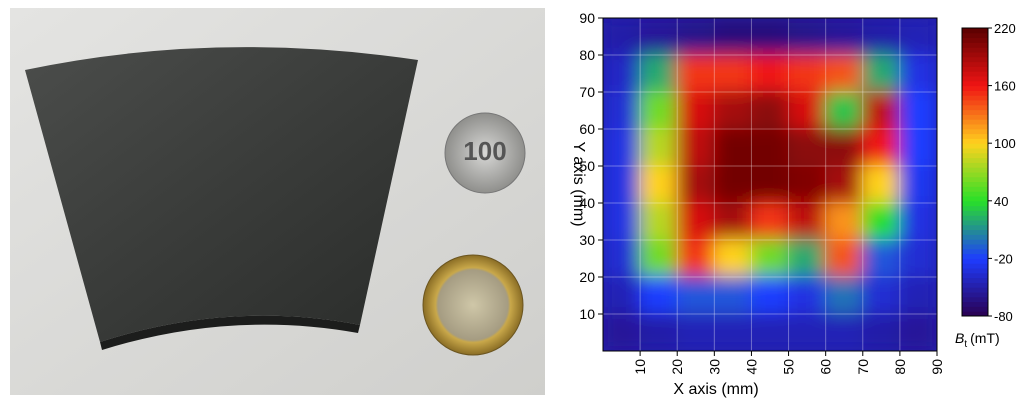 This screenshot has height=406, width=1024. What do you see at coordinates (1001, 201) in the screenshot?
I see `colorbar-tick-label: 40` at bounding box center [1001, 201].